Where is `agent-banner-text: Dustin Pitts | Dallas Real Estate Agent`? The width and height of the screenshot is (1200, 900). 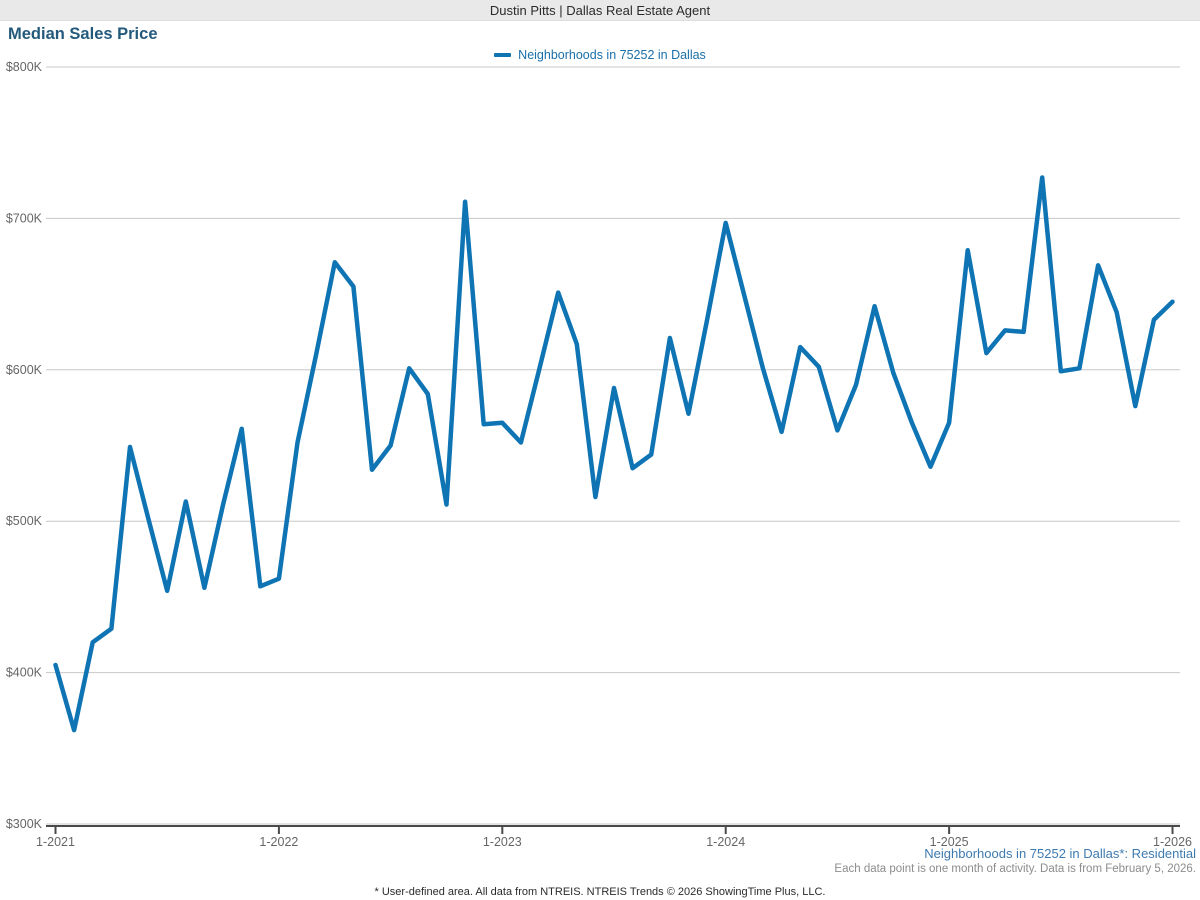
agent-banner-text: Dustin Pitts | Dallas Real Estate Agent is located at coordinates (600, 10).